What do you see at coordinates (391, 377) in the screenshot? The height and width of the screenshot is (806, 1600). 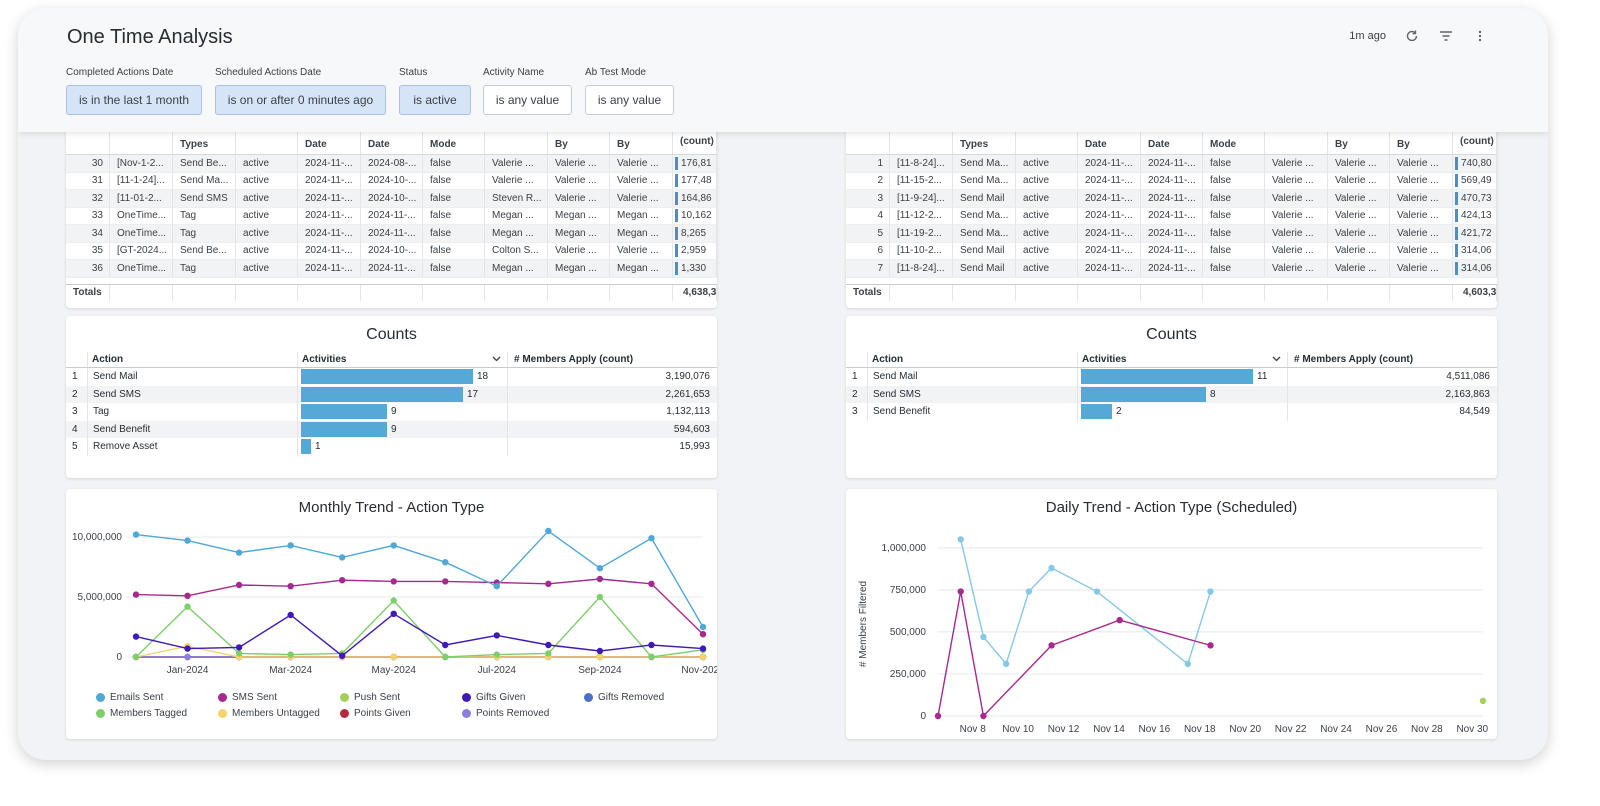 I see `counts-row: 1 Send Mail 18 3,190,076` at bounding box center [391, 377].